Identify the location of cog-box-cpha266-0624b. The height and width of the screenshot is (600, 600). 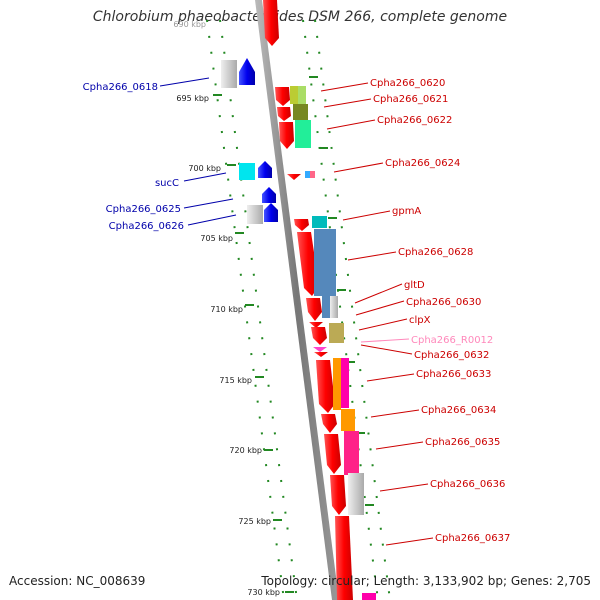
(312, 174).